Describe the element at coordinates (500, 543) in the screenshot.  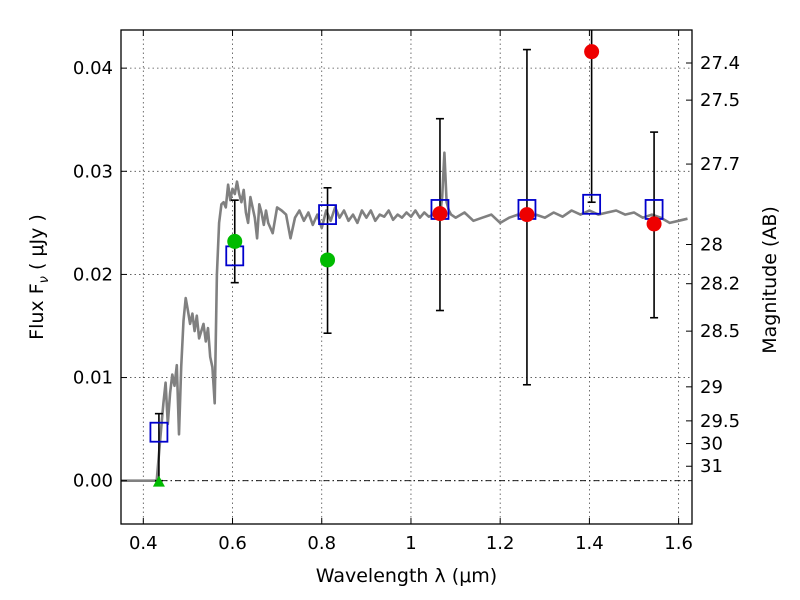
I see `x-tick-label-4: 1.2` at that location.